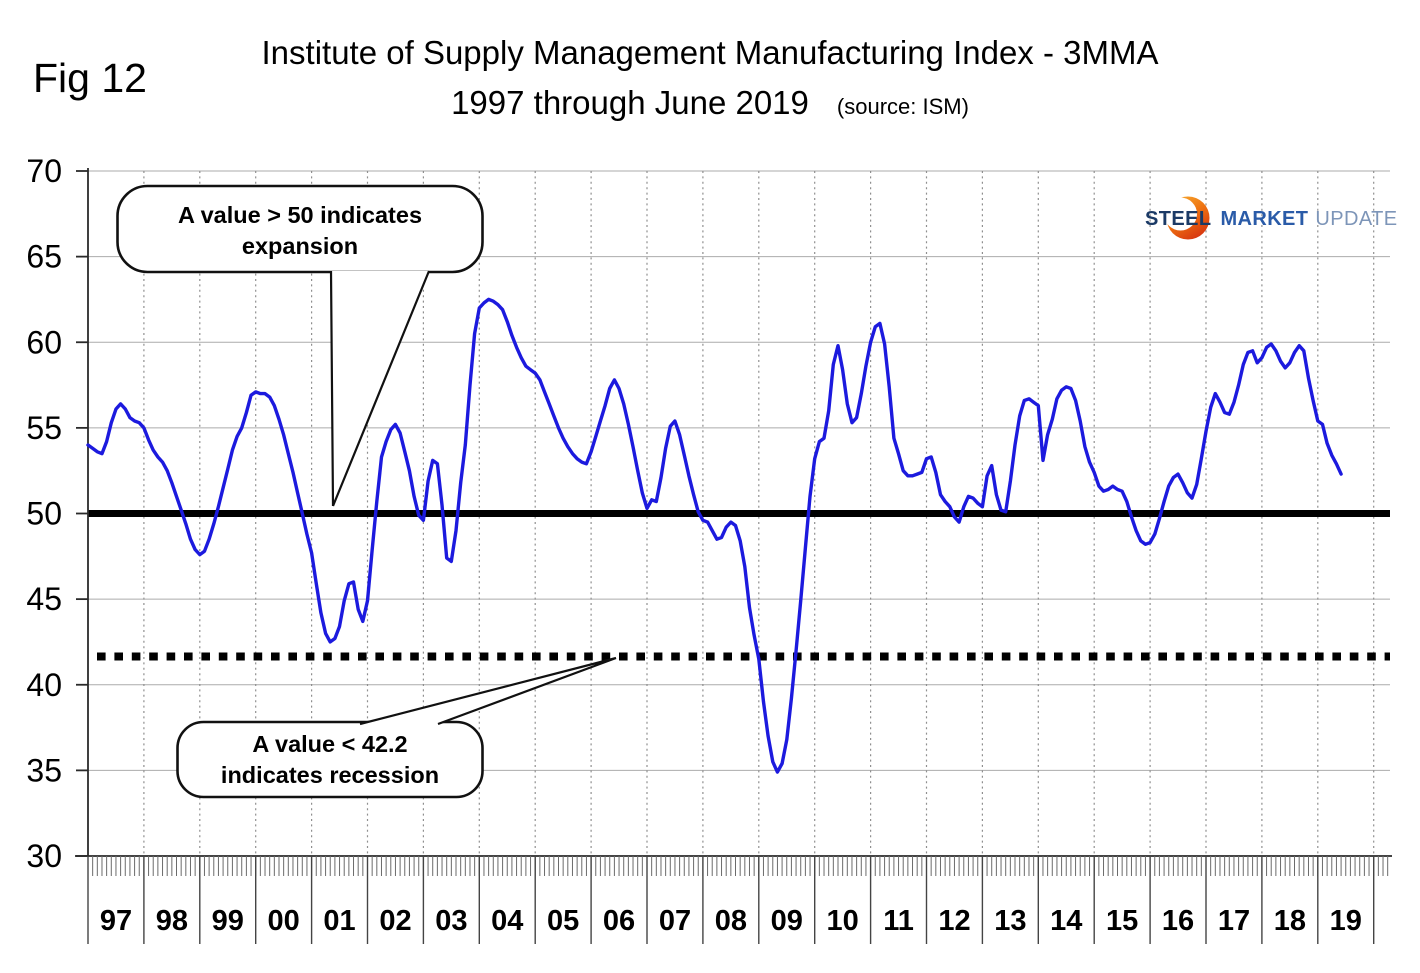 The image size is (1420, 973). I want to click on year-label-16: 16, so click(1178, 921).